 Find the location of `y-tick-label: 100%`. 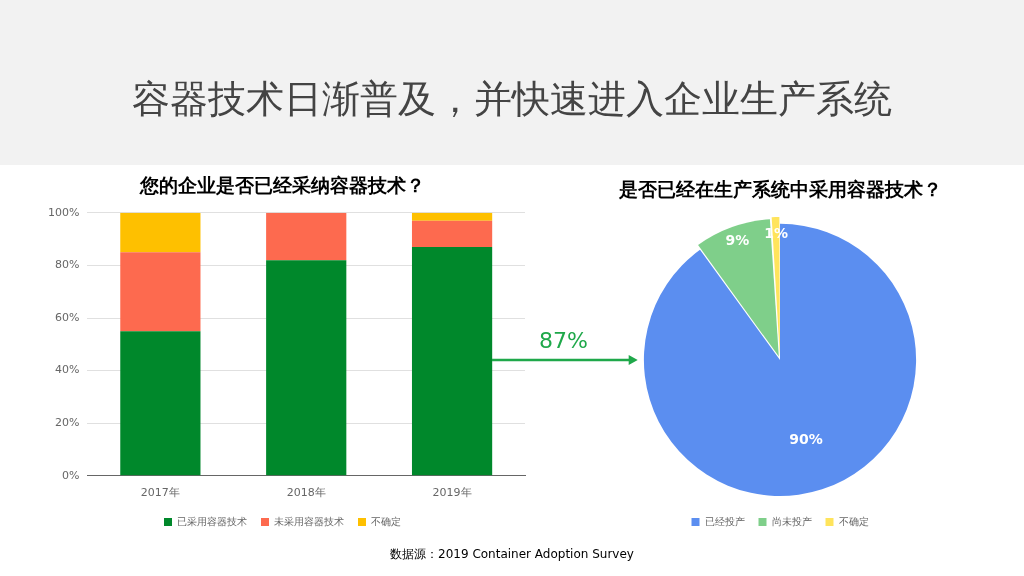

y-tick-label: 100% is located at coordinates (63, 212).